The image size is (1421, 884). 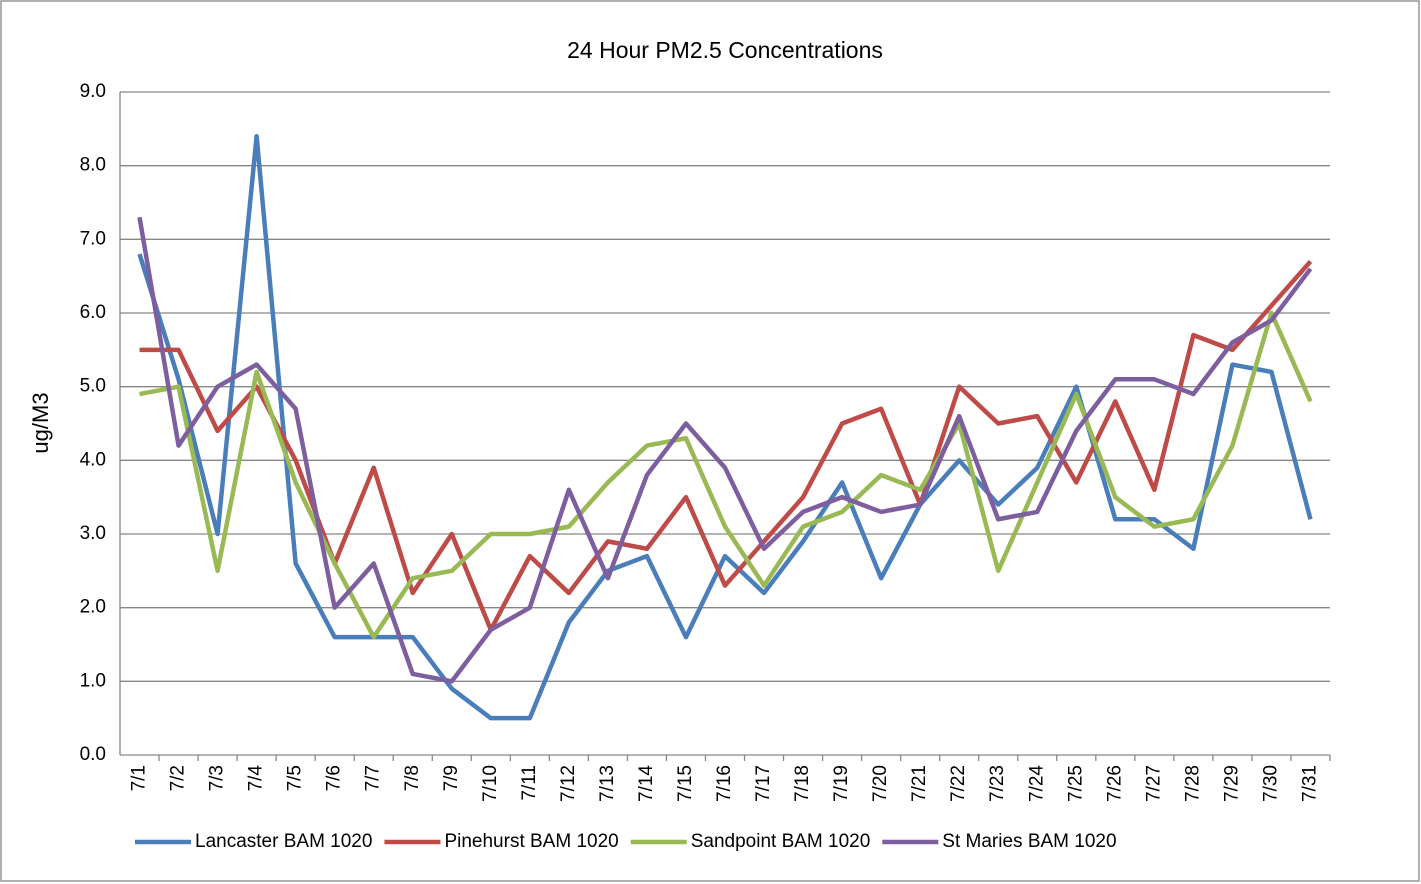 What do you see at coordinates (841, 783) in the screenshot?
I see `x-tick-label: 7/19` at bounding box center [841, 783].